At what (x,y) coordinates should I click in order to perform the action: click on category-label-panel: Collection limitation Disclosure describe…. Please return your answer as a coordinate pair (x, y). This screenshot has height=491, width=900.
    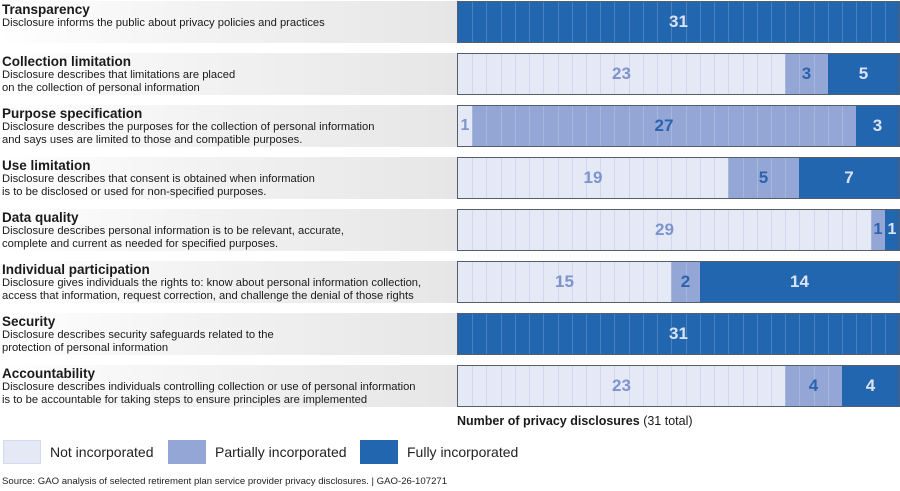
    Looking at the image, I should click on (228, 74).